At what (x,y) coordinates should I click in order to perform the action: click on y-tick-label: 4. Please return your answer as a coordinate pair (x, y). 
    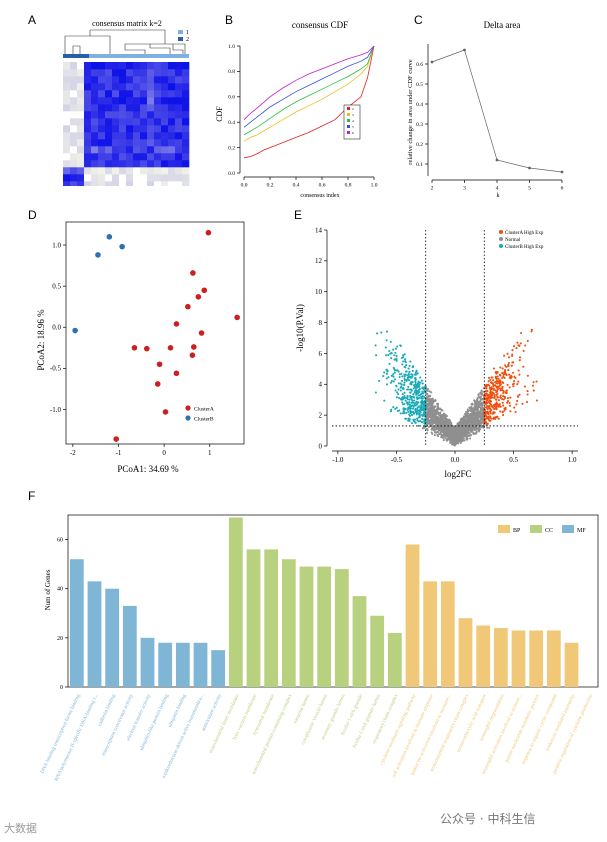
    Looking at the image, I should click on (321, 385).